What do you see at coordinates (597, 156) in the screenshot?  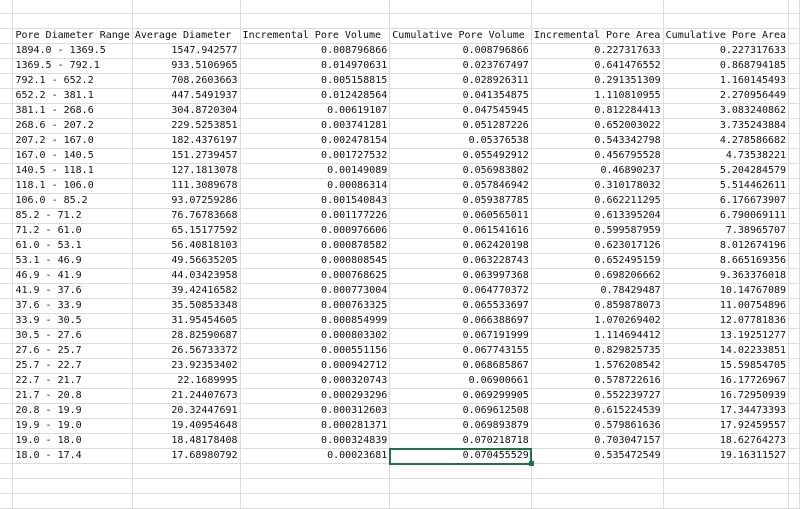 I see `data-cell: 0.456795528` at bounding box center [597, 156].